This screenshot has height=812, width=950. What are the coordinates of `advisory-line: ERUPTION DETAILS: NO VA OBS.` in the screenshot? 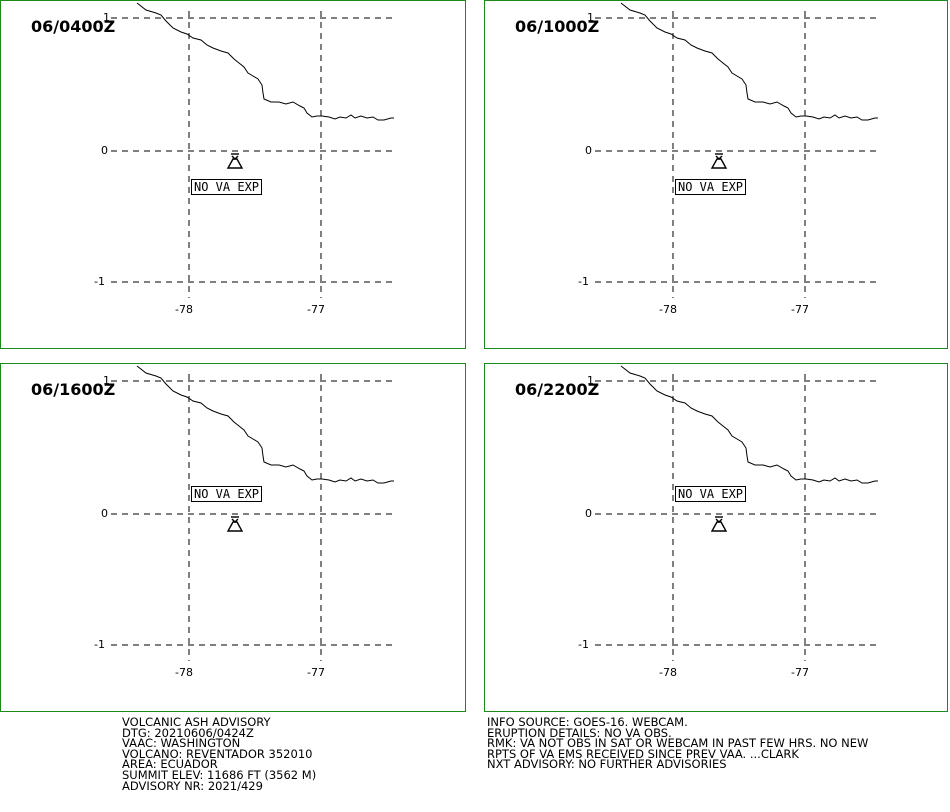 It's located at (579, 732).